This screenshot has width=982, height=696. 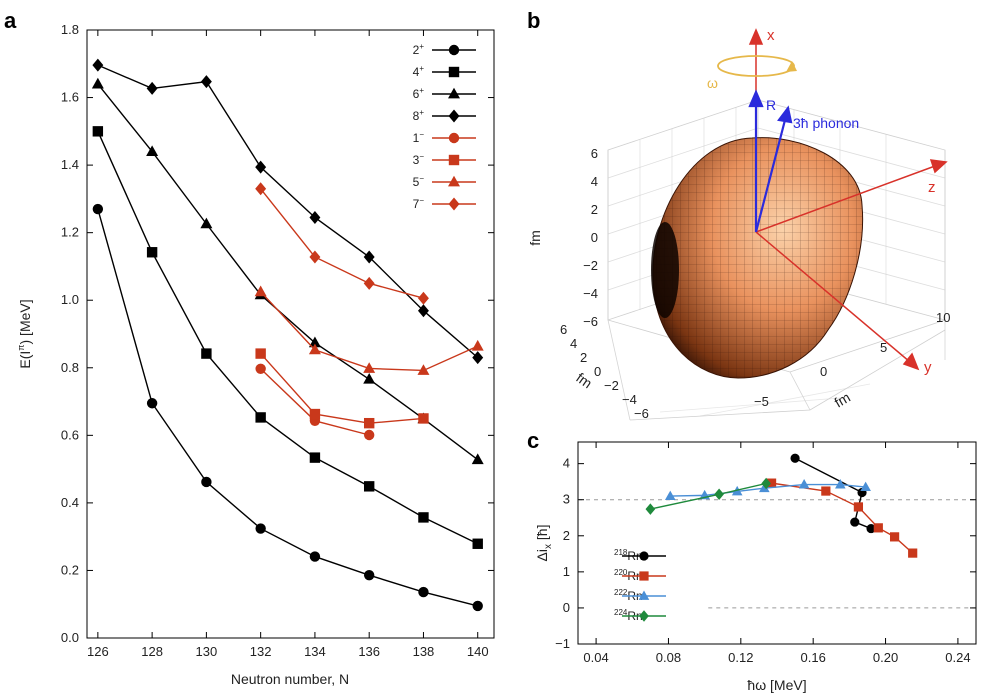 What do you see at coordinates (535, 238) in the screenshot?
I see `b-fm-label-vertical: fm` at bounding box center [535, 238].